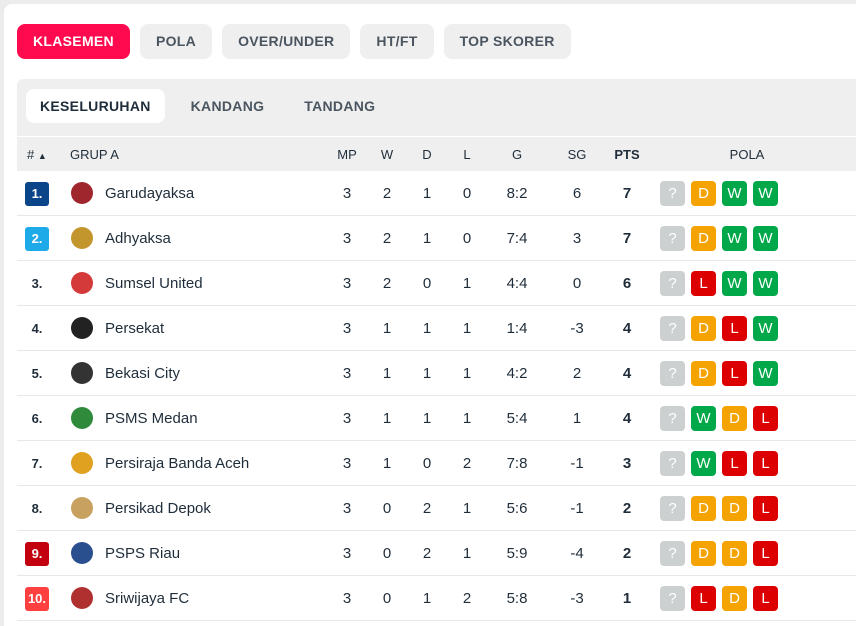 The height and width of the screenshot is (626, 856). I want to click on tab-ht-ft: HT/FT, so click(397, 41).